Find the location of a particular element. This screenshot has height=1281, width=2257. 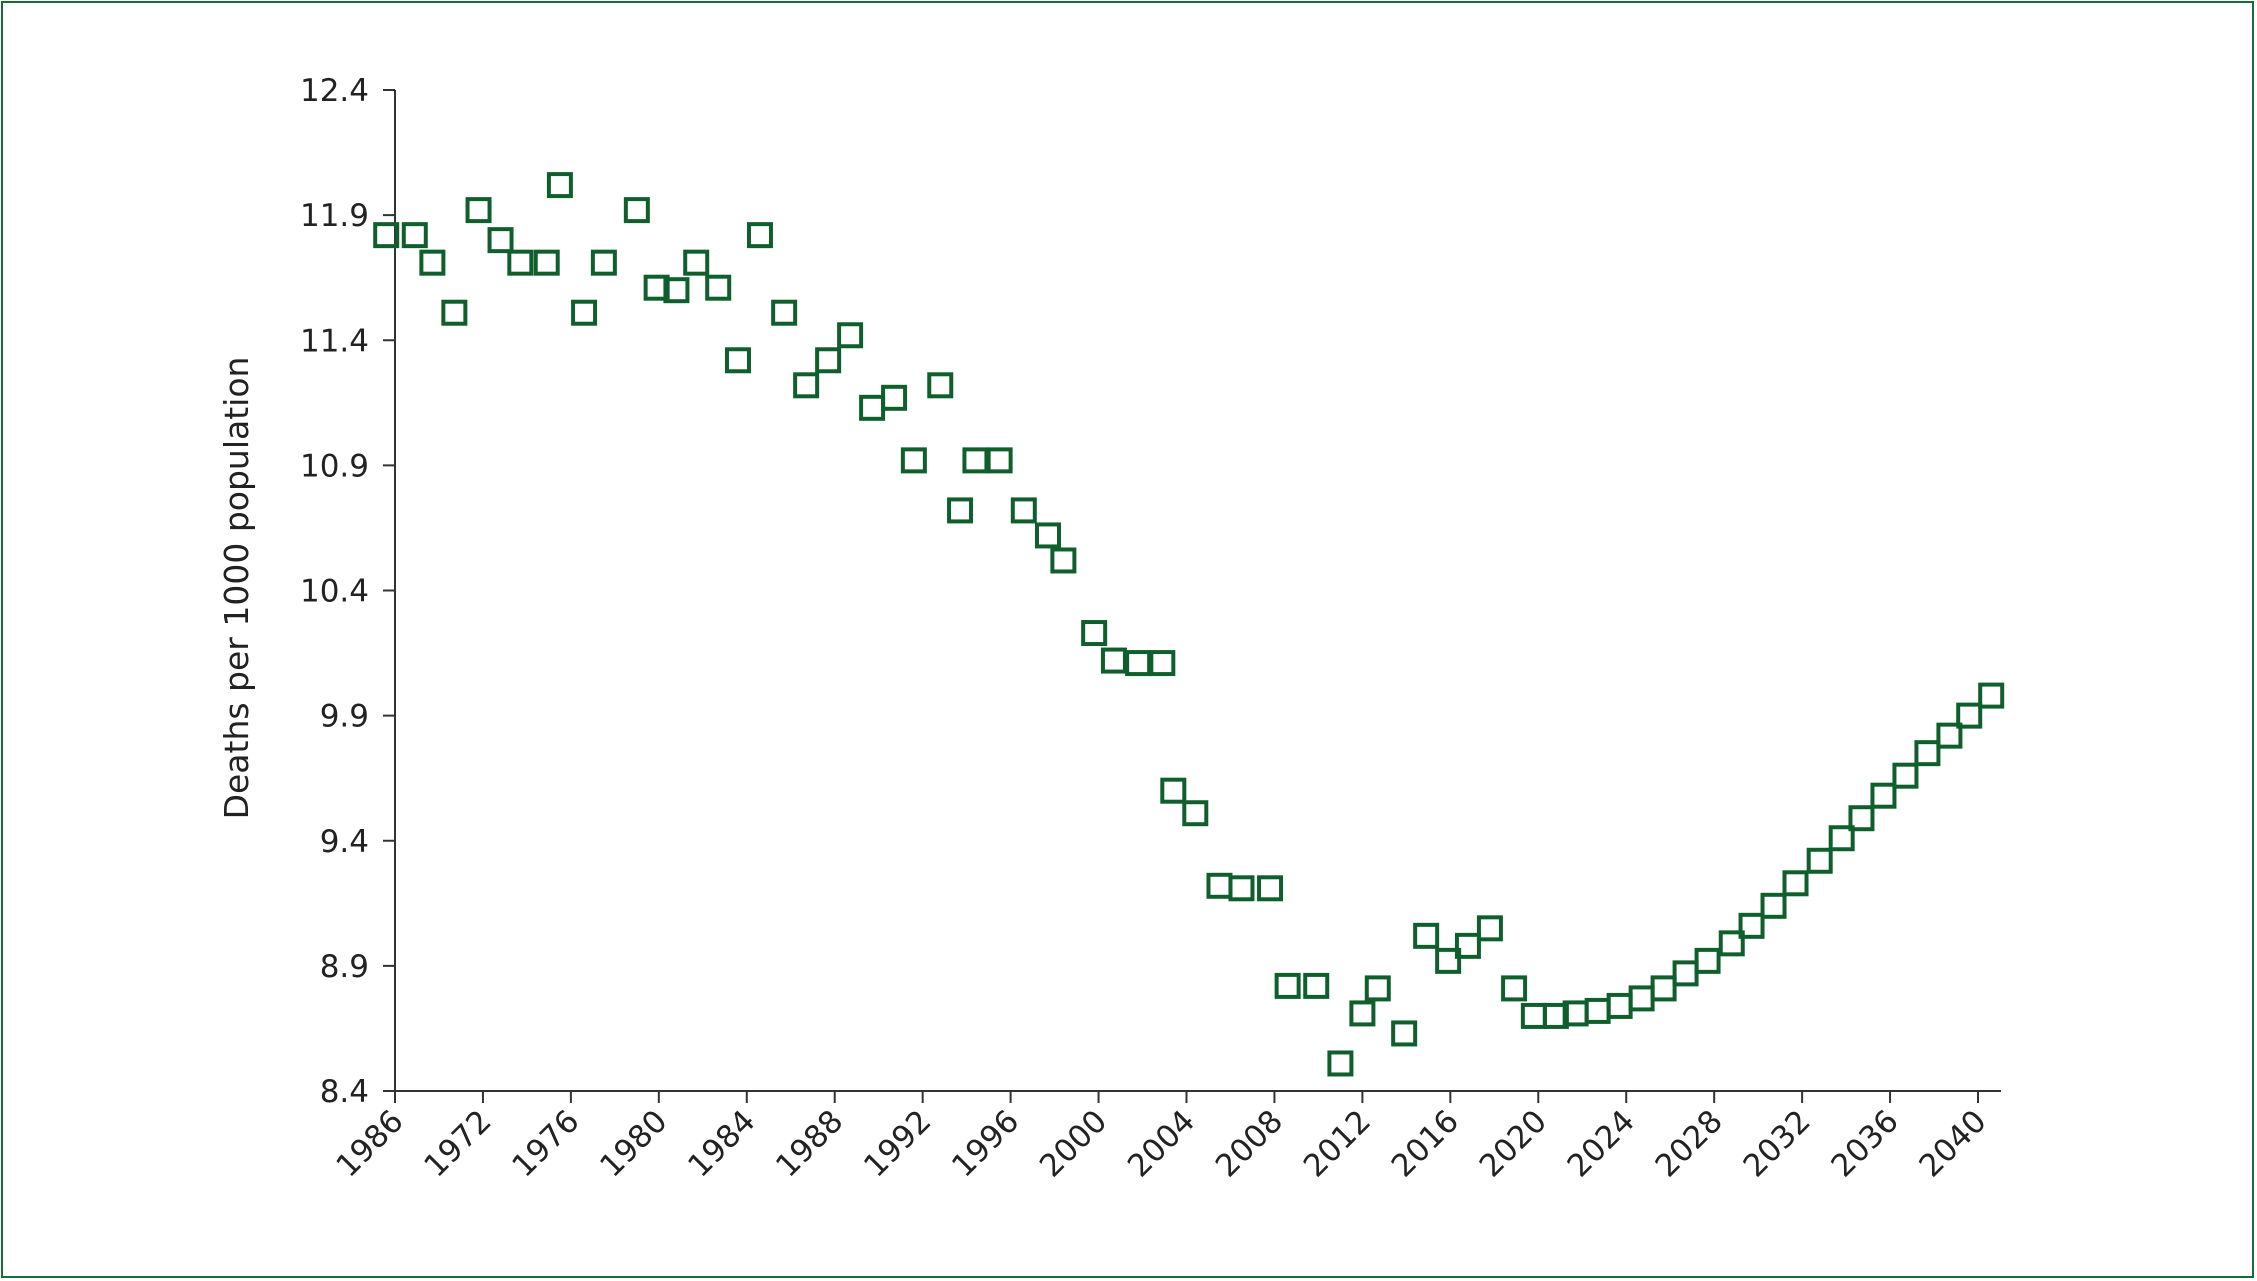

x-tick-label: 2028 is located at coordinates (1689, 1143).